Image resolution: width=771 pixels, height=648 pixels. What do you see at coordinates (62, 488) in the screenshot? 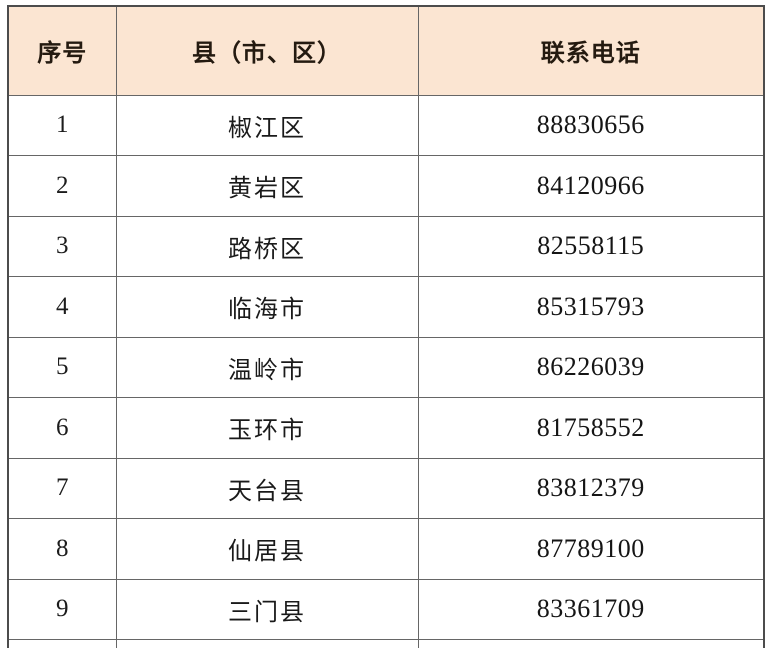
I see `seq-cell: 7` at bounding box center [62, 488].